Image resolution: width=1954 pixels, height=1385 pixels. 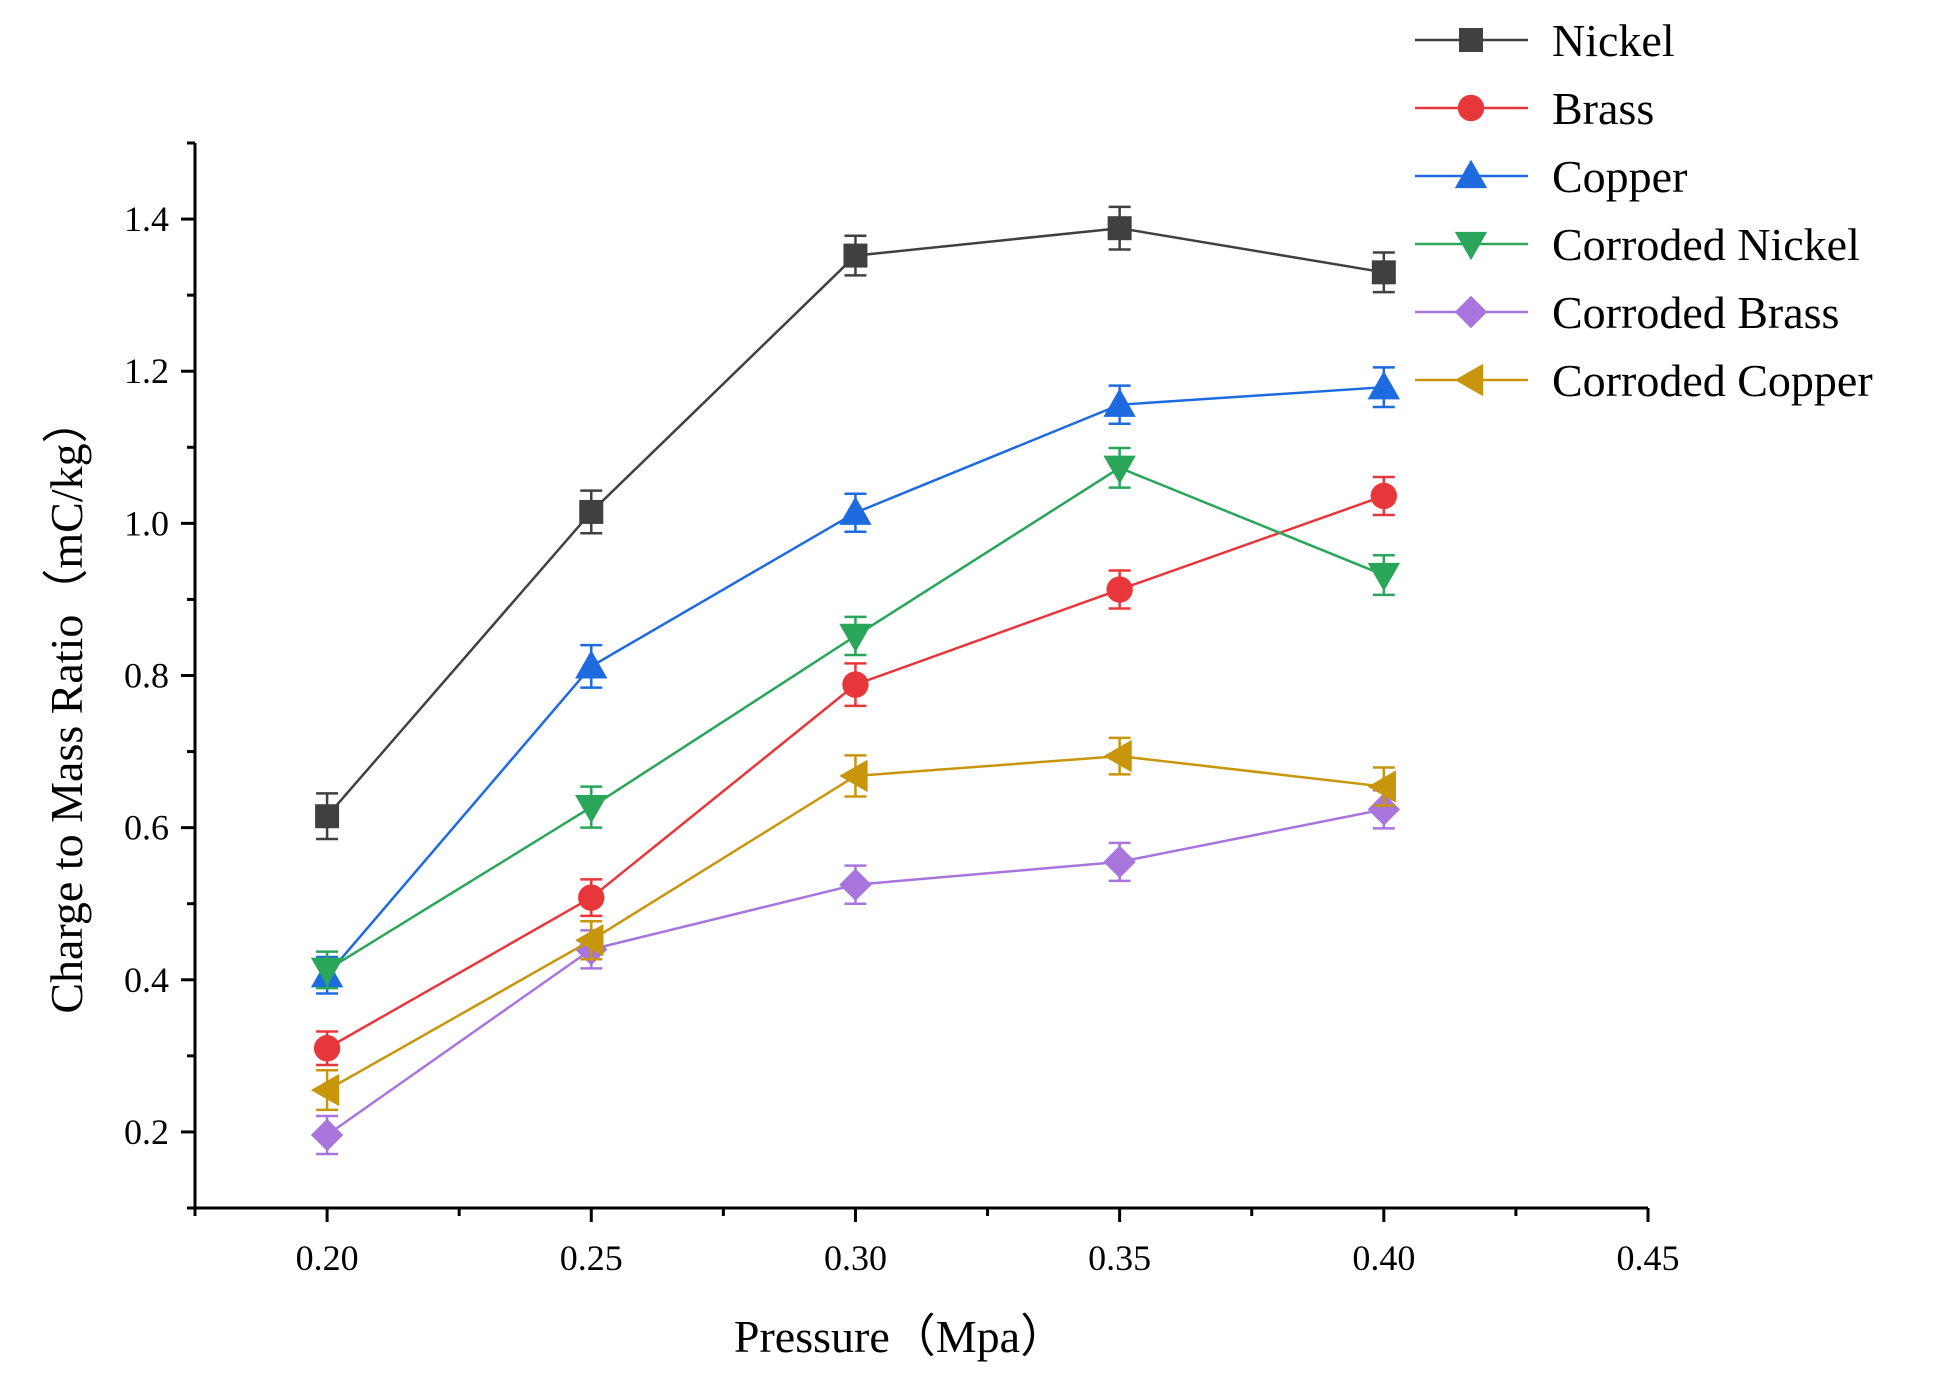 I want to click on x-tick-label: 0.45, so click(x=1648, y=1258).